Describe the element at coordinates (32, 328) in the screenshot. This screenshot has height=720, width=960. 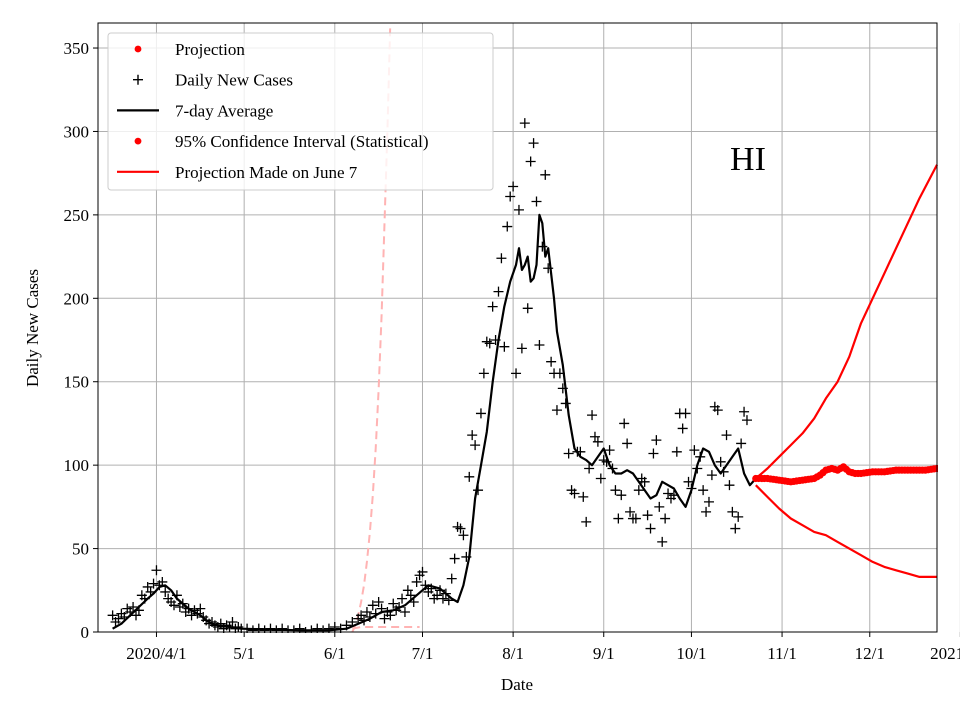
I see `y-axis-label: Daily New Cases` at that location.